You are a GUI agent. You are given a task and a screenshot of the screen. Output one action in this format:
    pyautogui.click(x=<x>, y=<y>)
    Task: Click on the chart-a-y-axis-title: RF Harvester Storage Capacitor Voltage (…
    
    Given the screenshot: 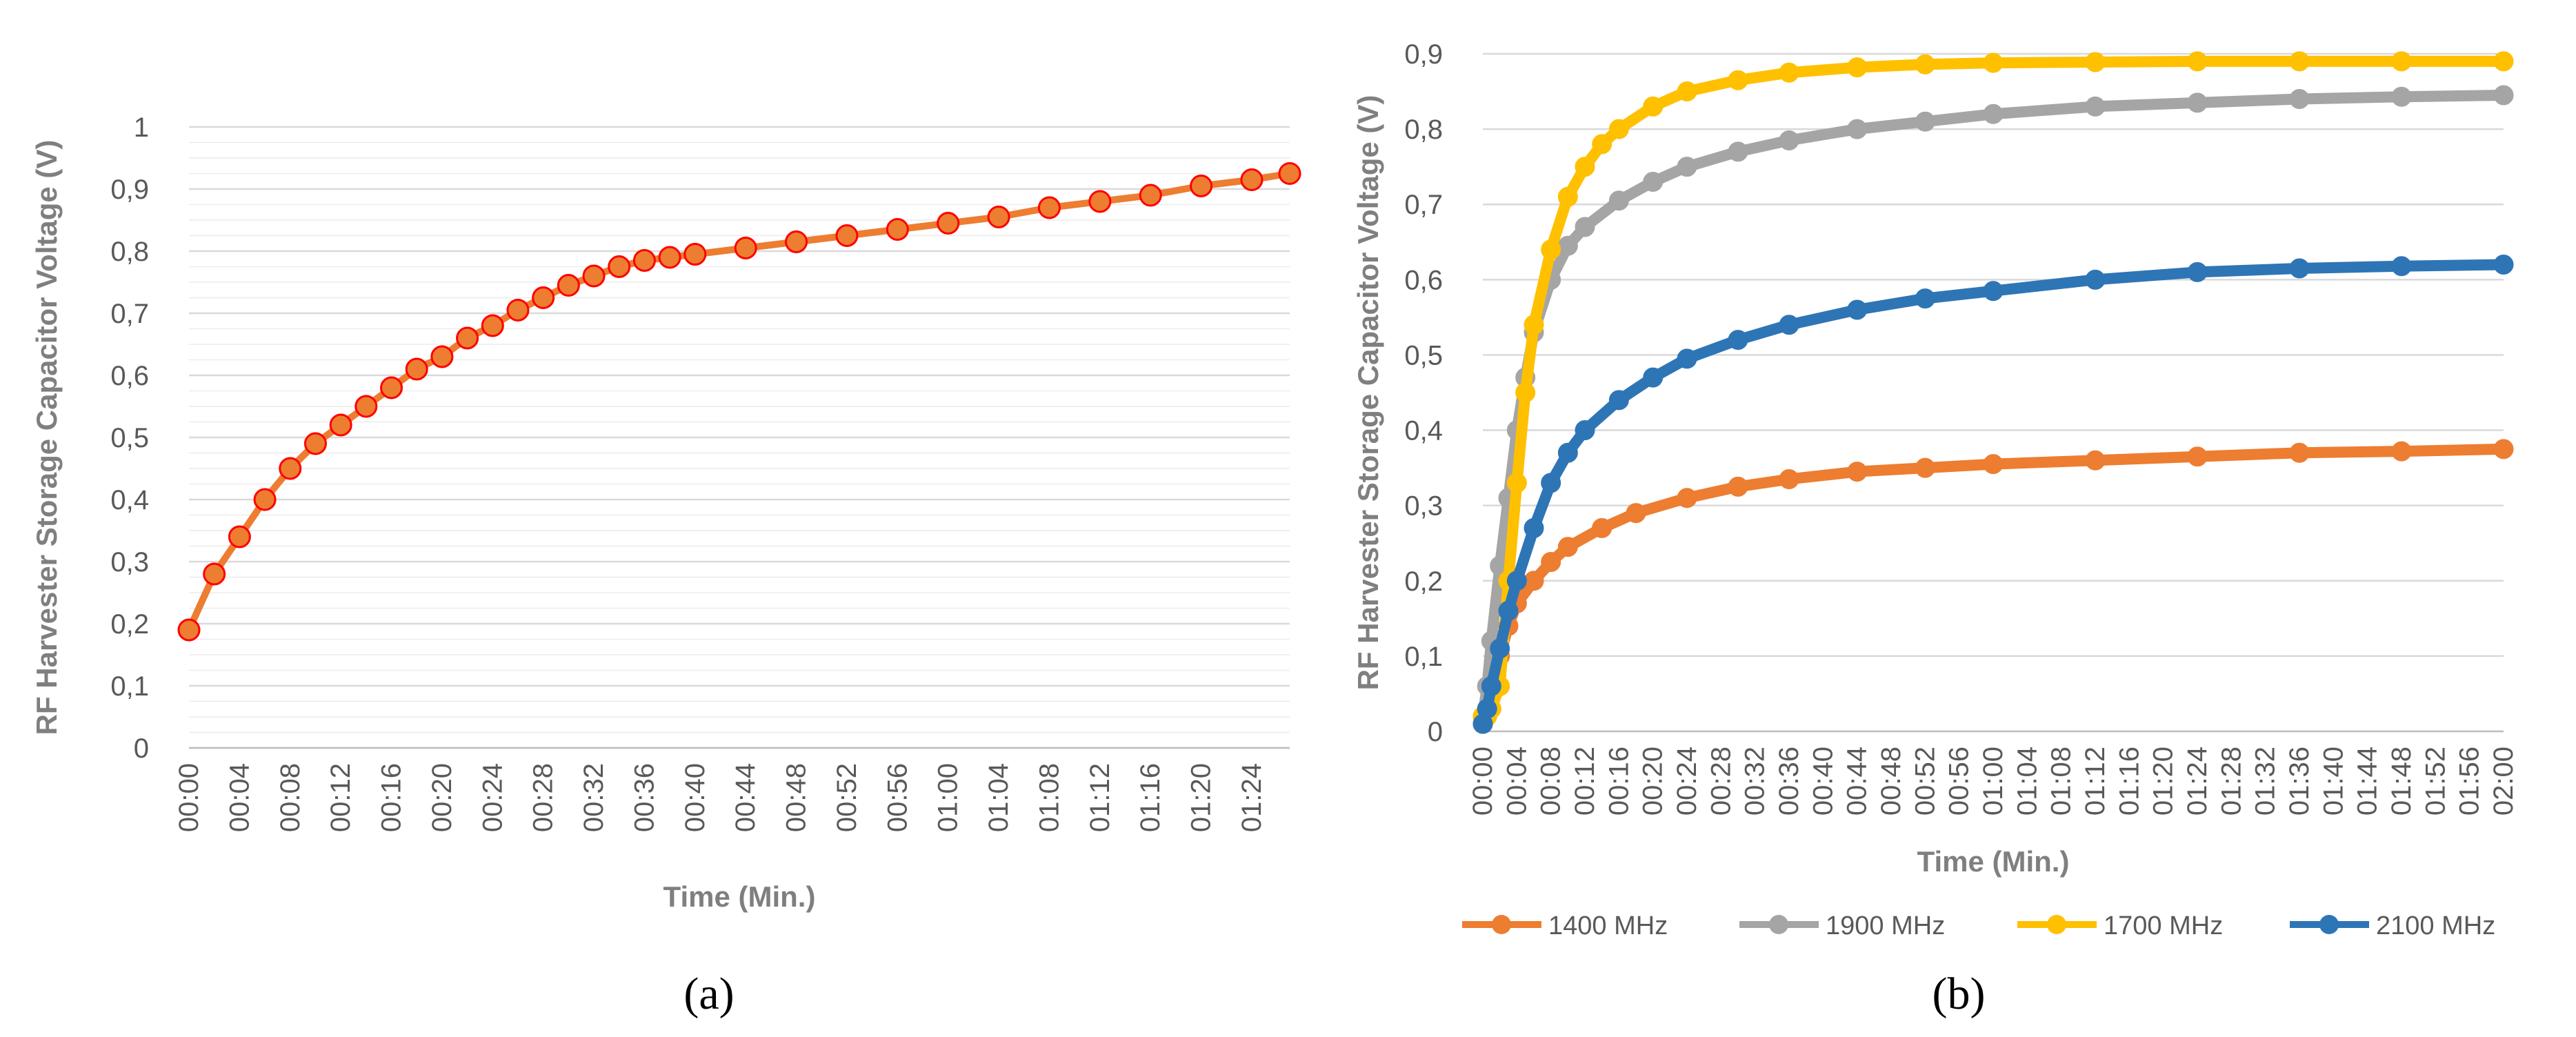 What is the action you would take?
    pyautogui.click(x=46, y=437)
    